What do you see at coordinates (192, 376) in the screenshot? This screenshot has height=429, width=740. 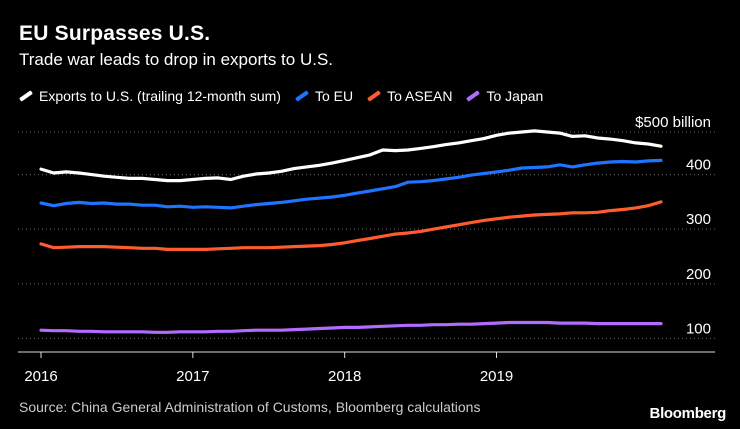 I see `x-tick-label: 2017` at bounding box center [192, 376].